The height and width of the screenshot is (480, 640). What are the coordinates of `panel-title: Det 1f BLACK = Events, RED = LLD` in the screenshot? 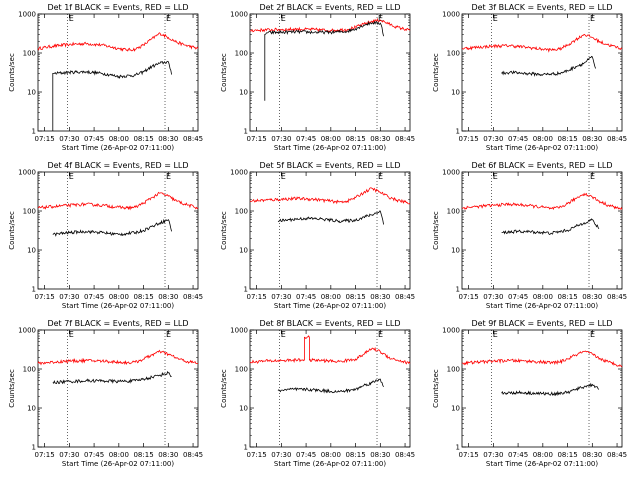 It's located at (117, 7).